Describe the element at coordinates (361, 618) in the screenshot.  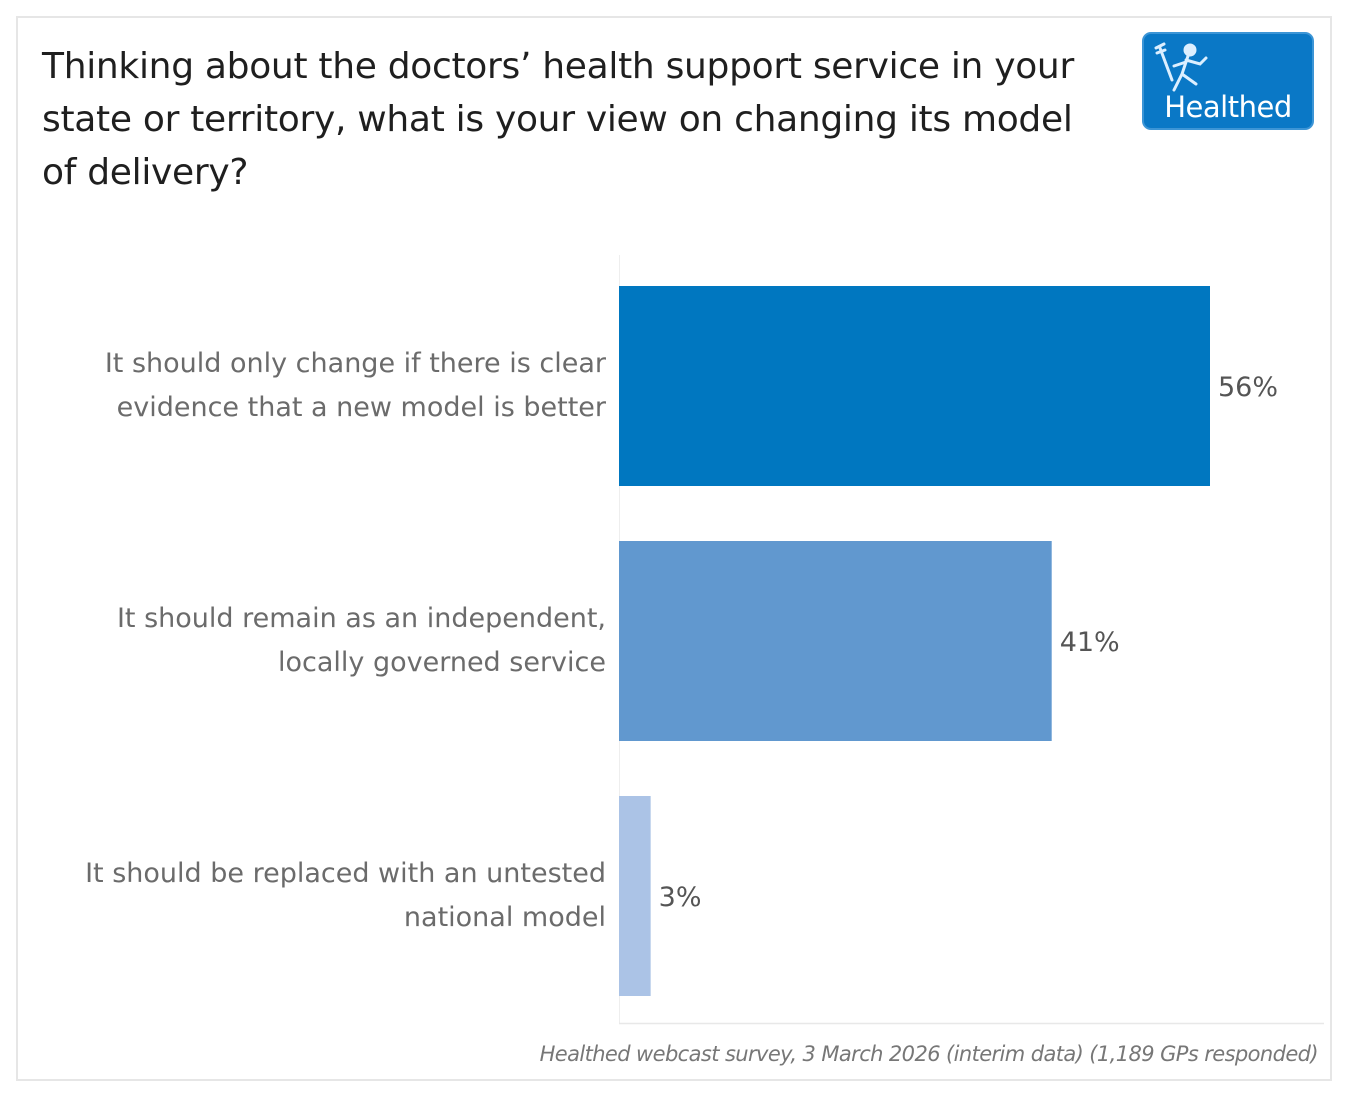
I see `category-label-2-line-1: It should remain as an independent,` at that location.